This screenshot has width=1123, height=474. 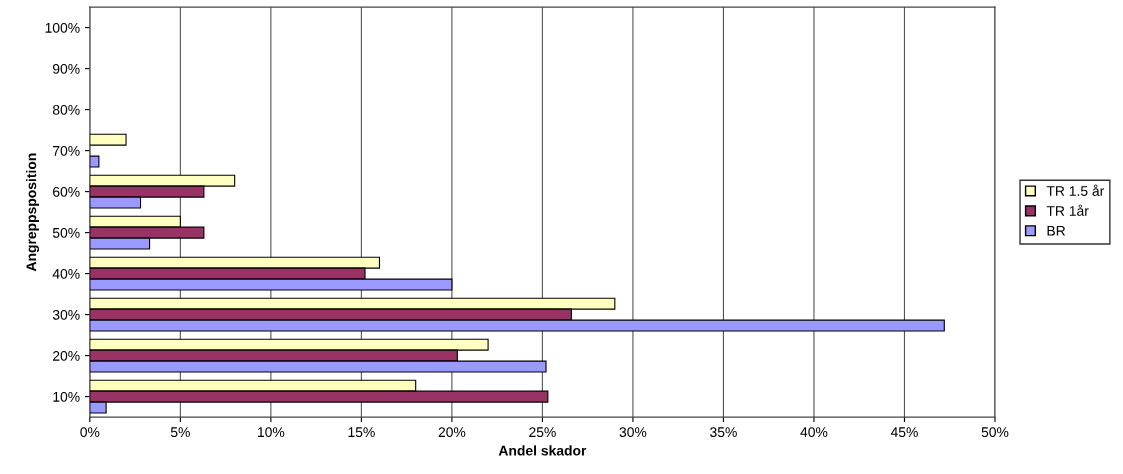 What do you see at coordinates (66, 232) in the screenshot?
I see `y-tick-label: 50%` at bounding box center [66, 232].